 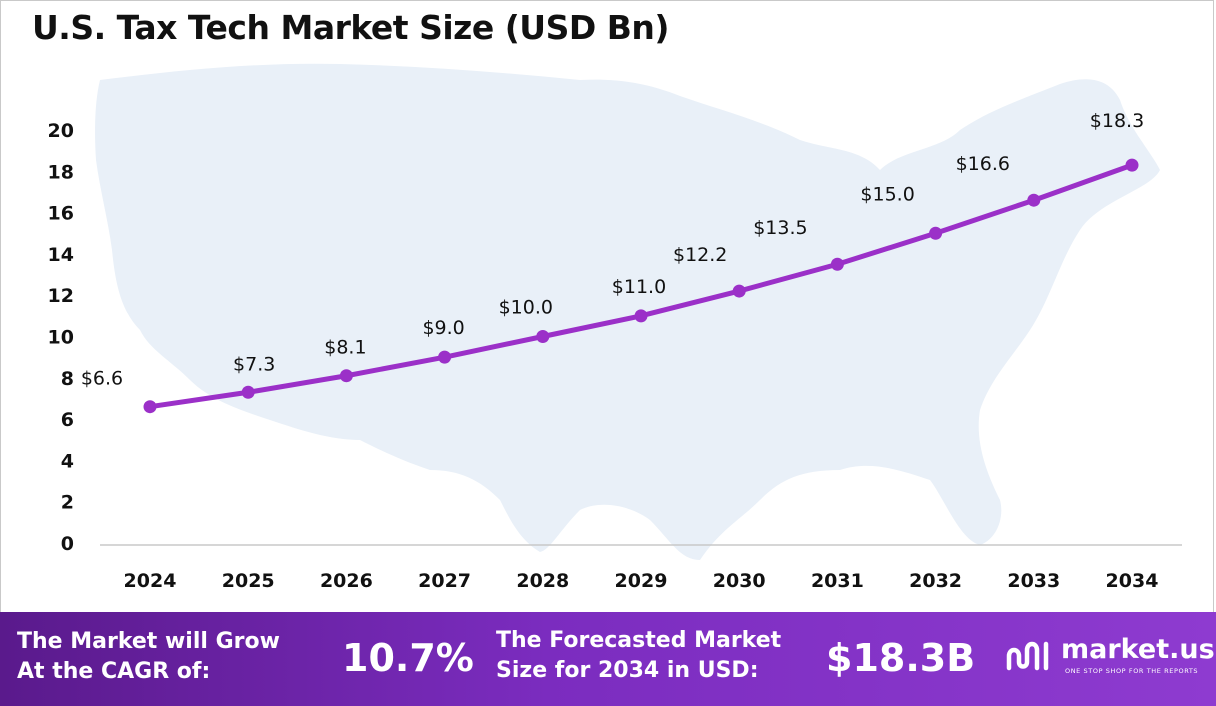 What do you see at coordinates (627, 670) in the screenshot?
I see `forecast-label-line2: Size for 2034 in USD:` at bounding box center [627, 670].